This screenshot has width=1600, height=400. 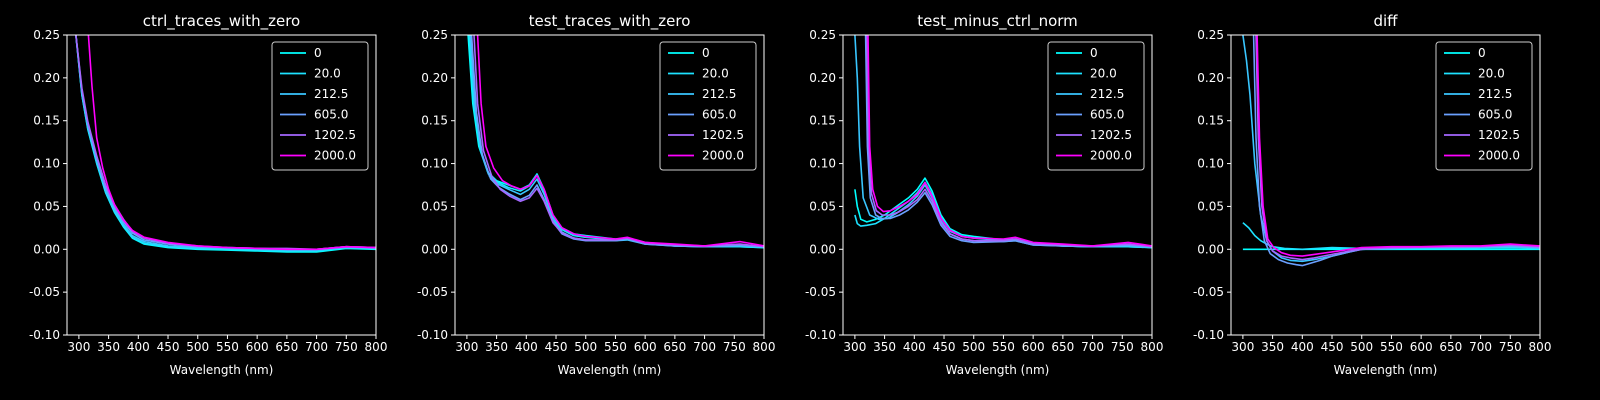 What do you see at coordinates (1385, 21) in the screenshot?
I see `chart-title: diff` at bounding box center [1385, 21].